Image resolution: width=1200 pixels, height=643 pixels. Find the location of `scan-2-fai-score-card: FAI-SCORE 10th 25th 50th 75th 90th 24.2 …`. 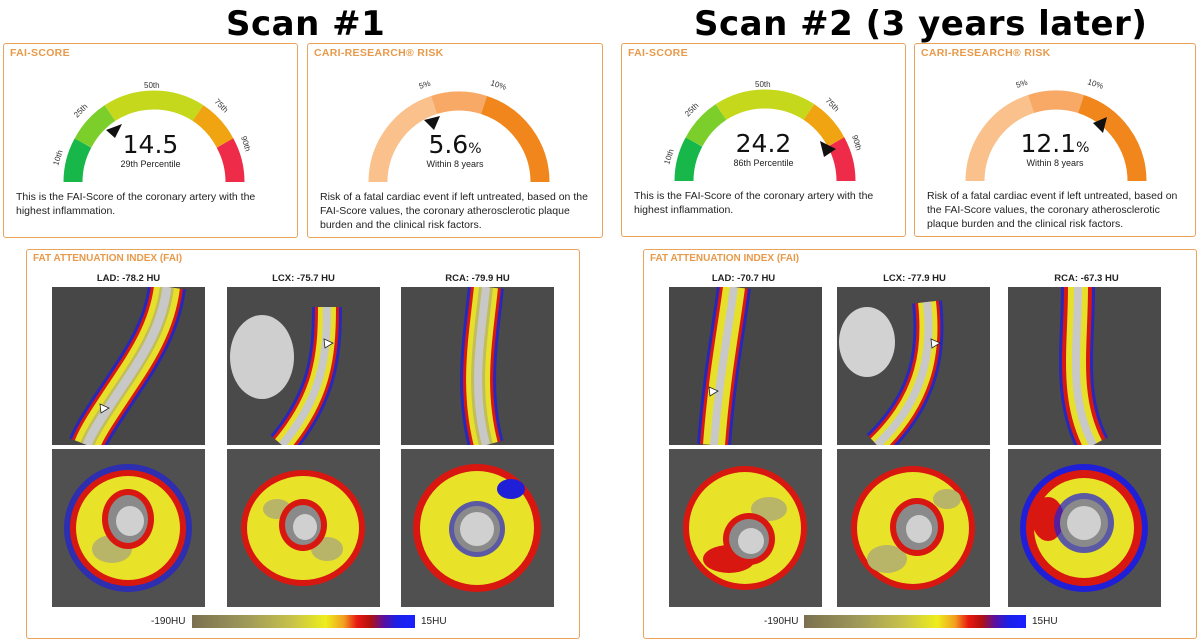

scan-2-fai-score-card: FAI-SCORE 10th 25th 50th 75th 90th 24.2 … is located at coordinates (763, 140).